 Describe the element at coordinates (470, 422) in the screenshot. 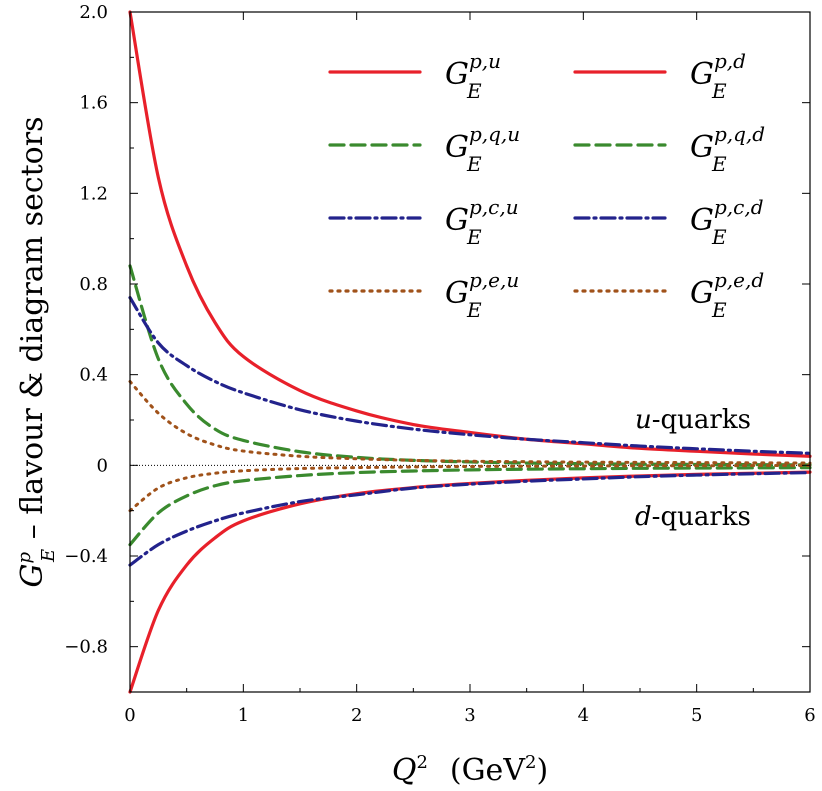

I see `series-line-p-e-u` at that location.